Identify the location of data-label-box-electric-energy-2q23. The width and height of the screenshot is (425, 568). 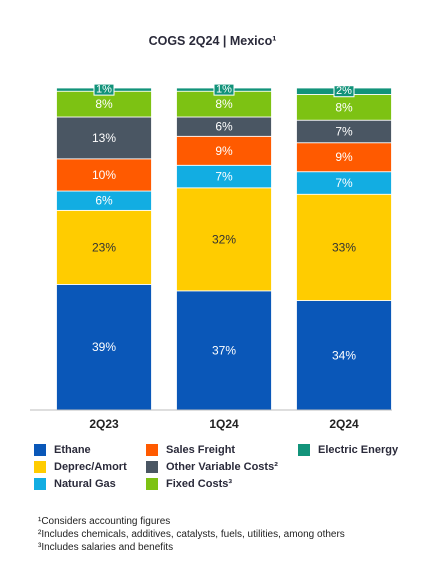
(104, 89).